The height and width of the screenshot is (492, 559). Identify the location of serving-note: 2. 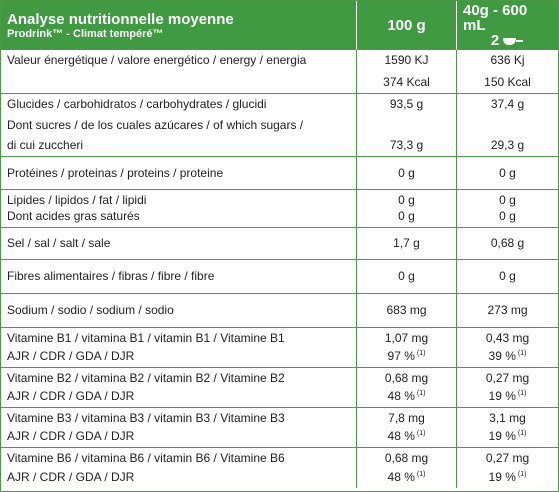
(507, 40).